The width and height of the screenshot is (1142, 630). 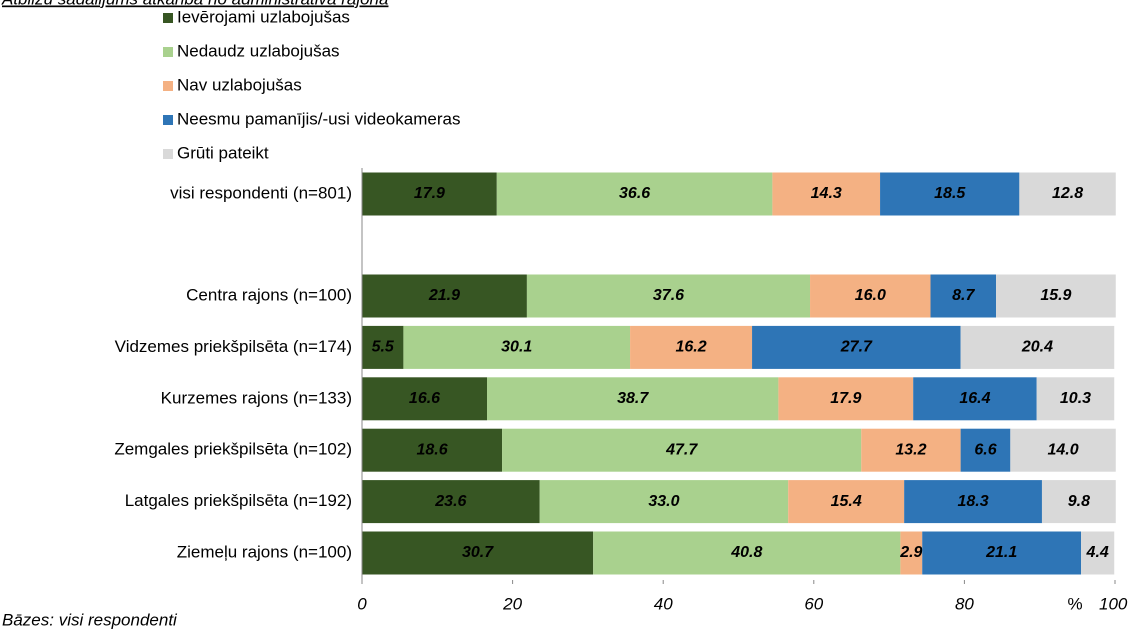 I want to click on data-label: 21.1, so click(x=1001, y=552).